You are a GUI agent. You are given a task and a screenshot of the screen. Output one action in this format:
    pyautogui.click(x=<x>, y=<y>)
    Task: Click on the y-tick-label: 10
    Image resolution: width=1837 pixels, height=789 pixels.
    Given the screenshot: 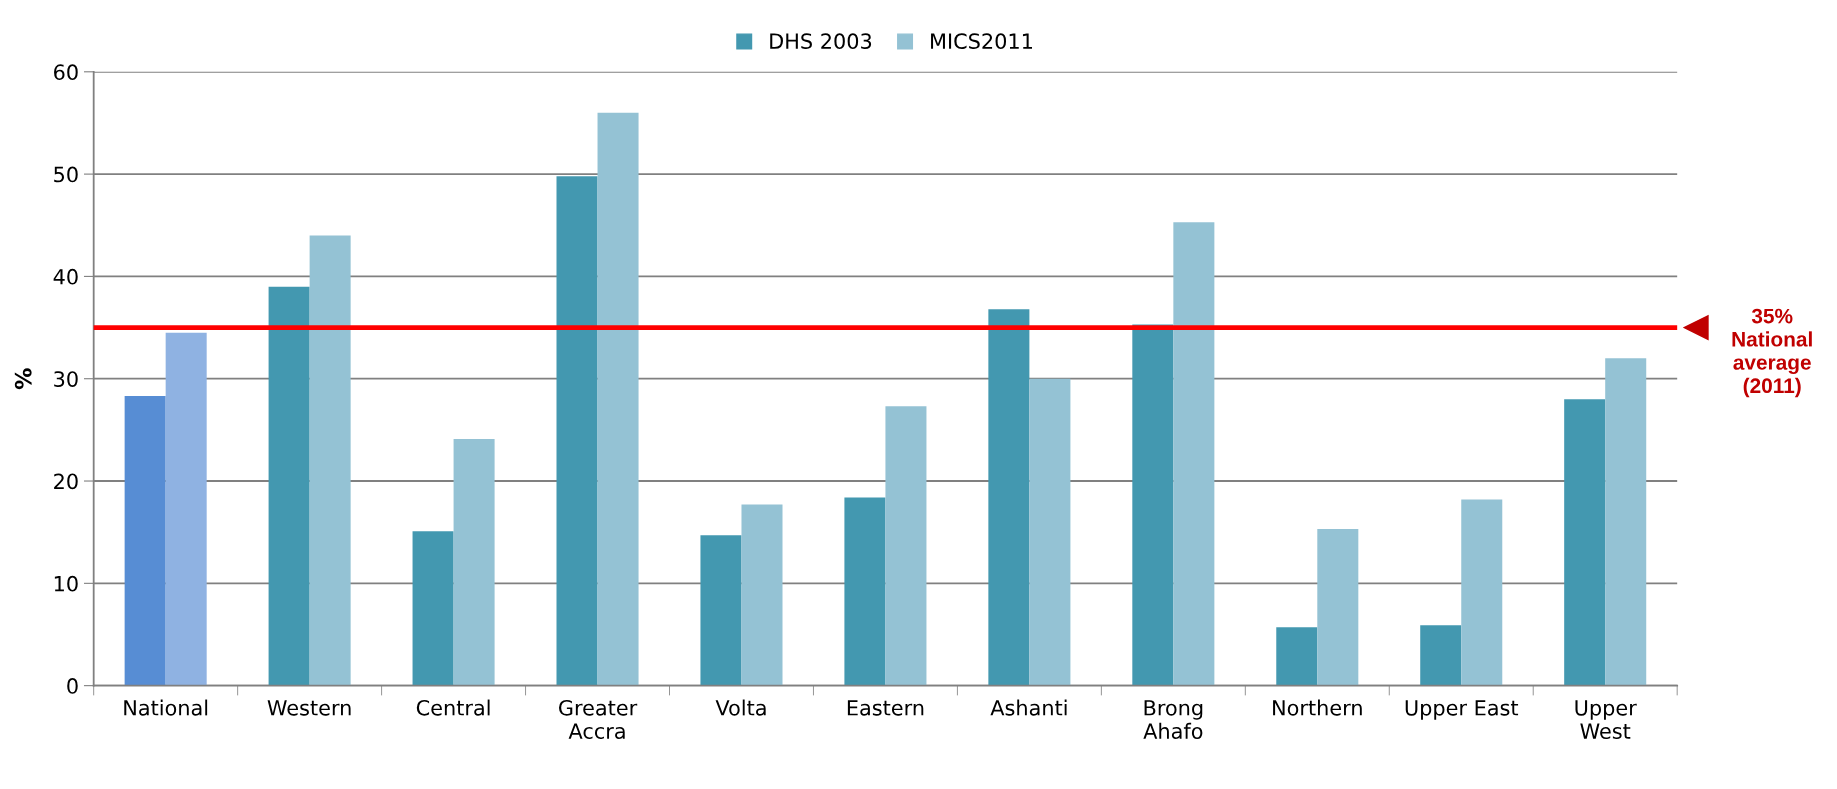 What is the action you would take?
    pyautogui.click(x=66, y=583)
    